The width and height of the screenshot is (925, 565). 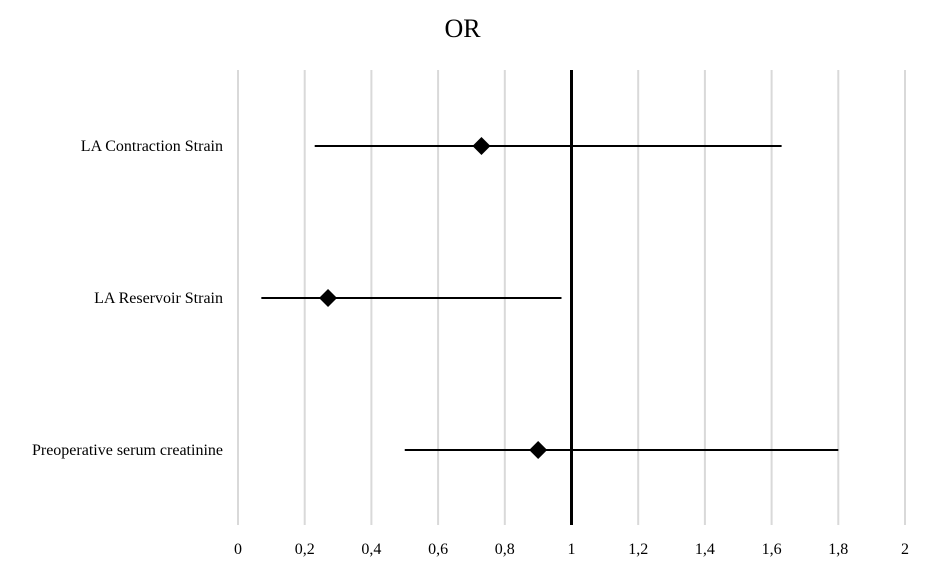 What do you see at coordinates (638, 549) in the screenshot?
I see `x-tick-label: 1,2` at bounding box center [638, 549].